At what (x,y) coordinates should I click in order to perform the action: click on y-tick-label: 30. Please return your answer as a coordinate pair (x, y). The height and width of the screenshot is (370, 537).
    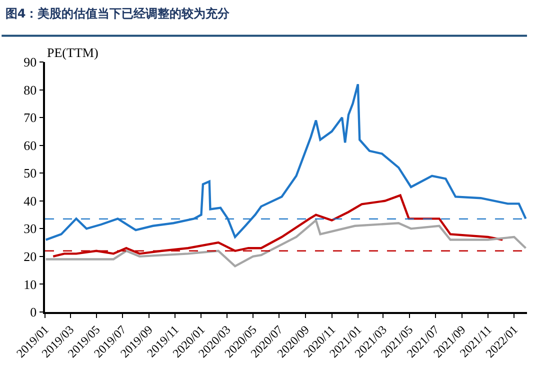
    Looking at the image, I should click on (30, 228).